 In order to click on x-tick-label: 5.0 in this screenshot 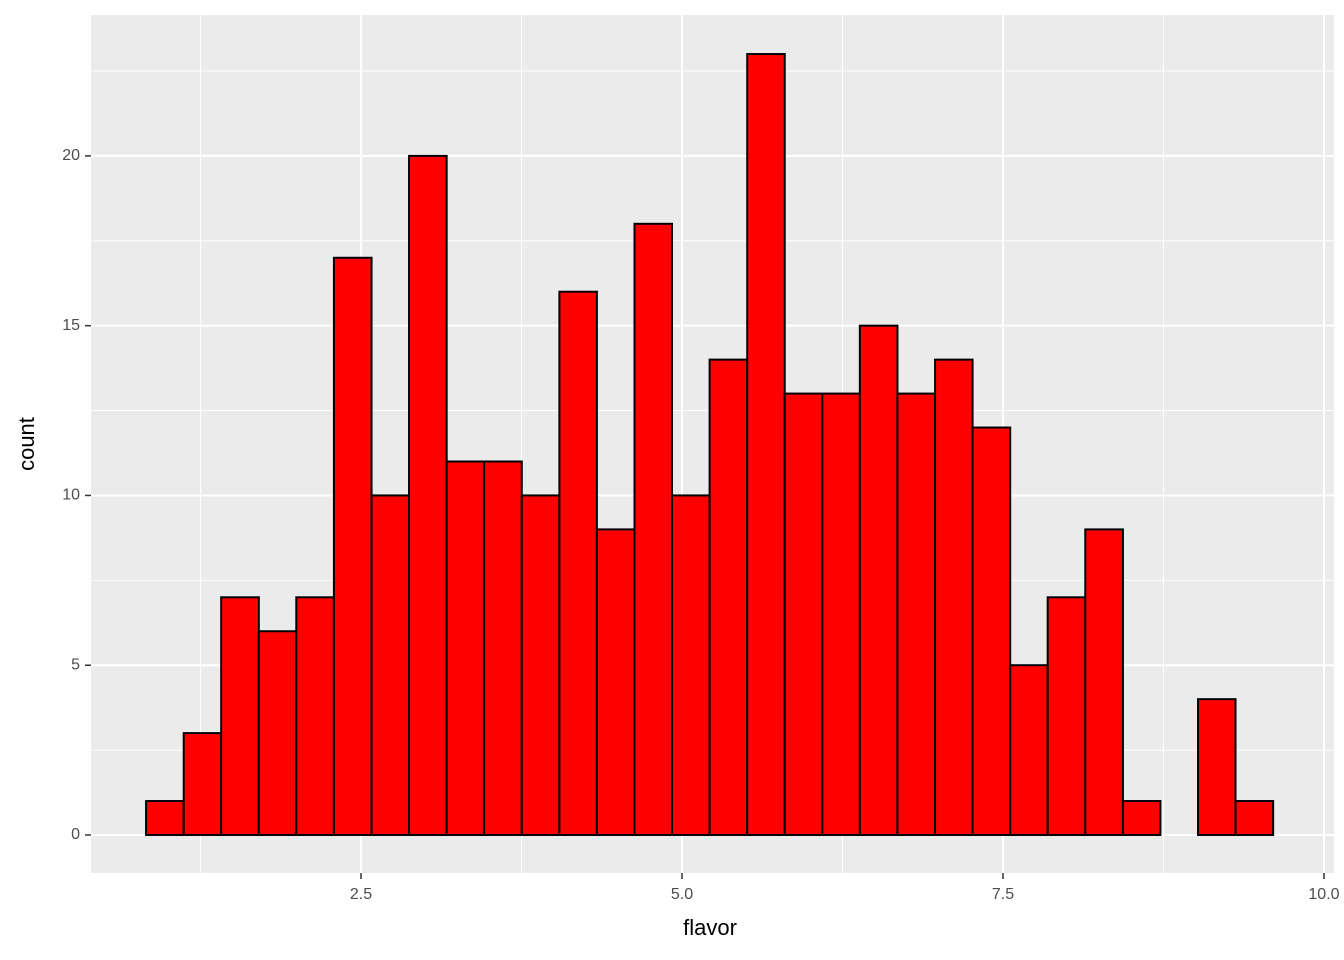, I will do `click(682, 894)`.